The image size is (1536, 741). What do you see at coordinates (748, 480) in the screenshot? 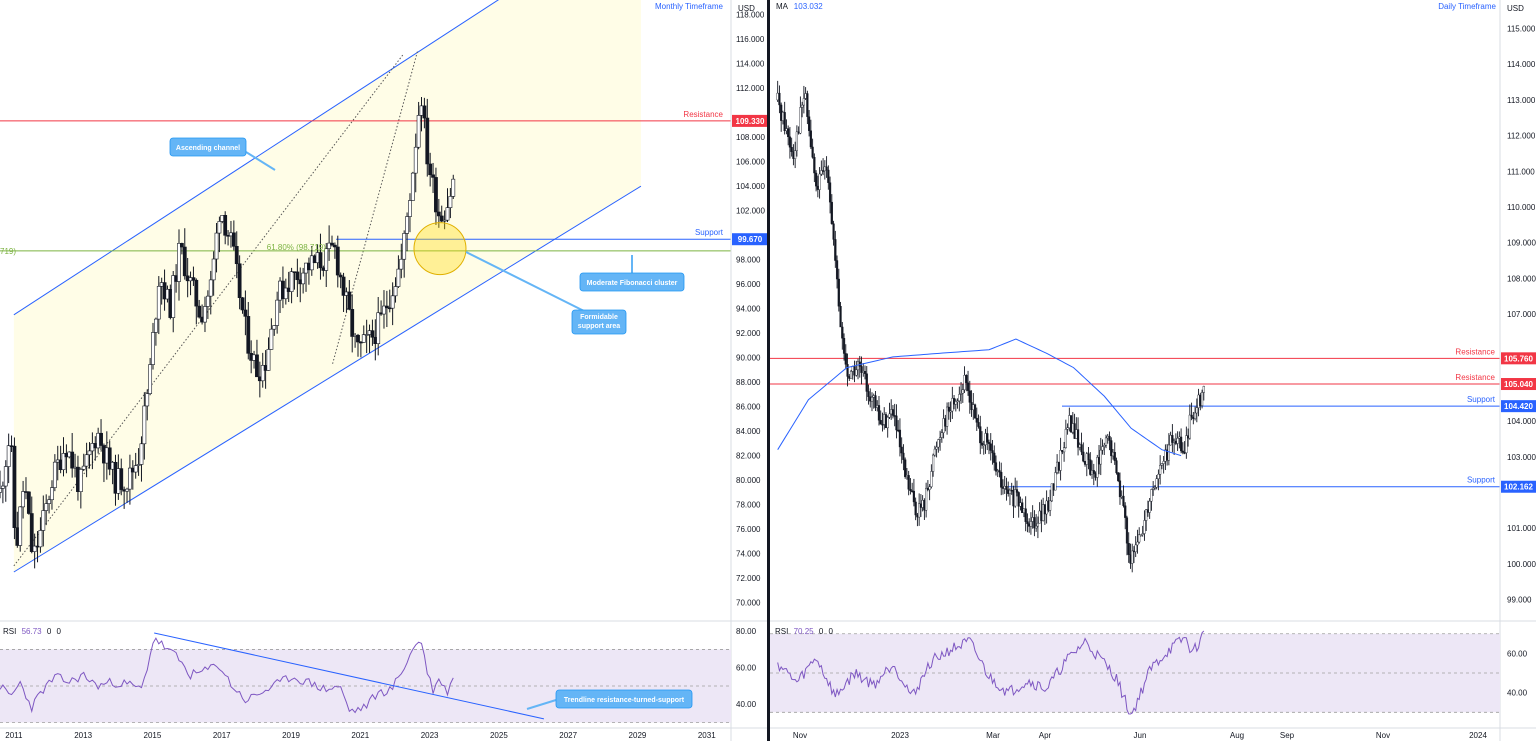
I see `monthly-y-tick: 80.000` at bounding box center [748, 480].